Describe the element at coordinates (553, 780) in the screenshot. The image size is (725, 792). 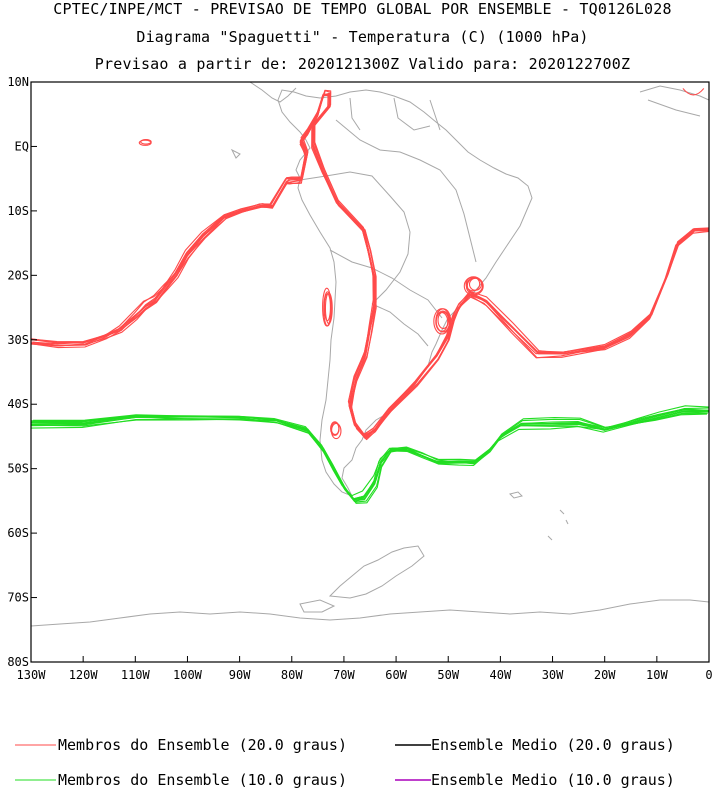
I see `legend-label-mean-10: Ensemble Medio (10.0 graus)` at that location.